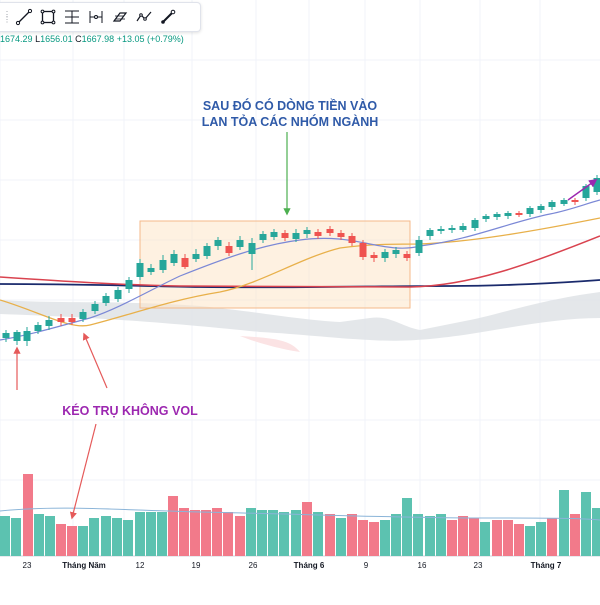  What do you see at coordinates (144, 17) in the screenshot?
I see `polyline-icon` at bounding box center [144, 17].